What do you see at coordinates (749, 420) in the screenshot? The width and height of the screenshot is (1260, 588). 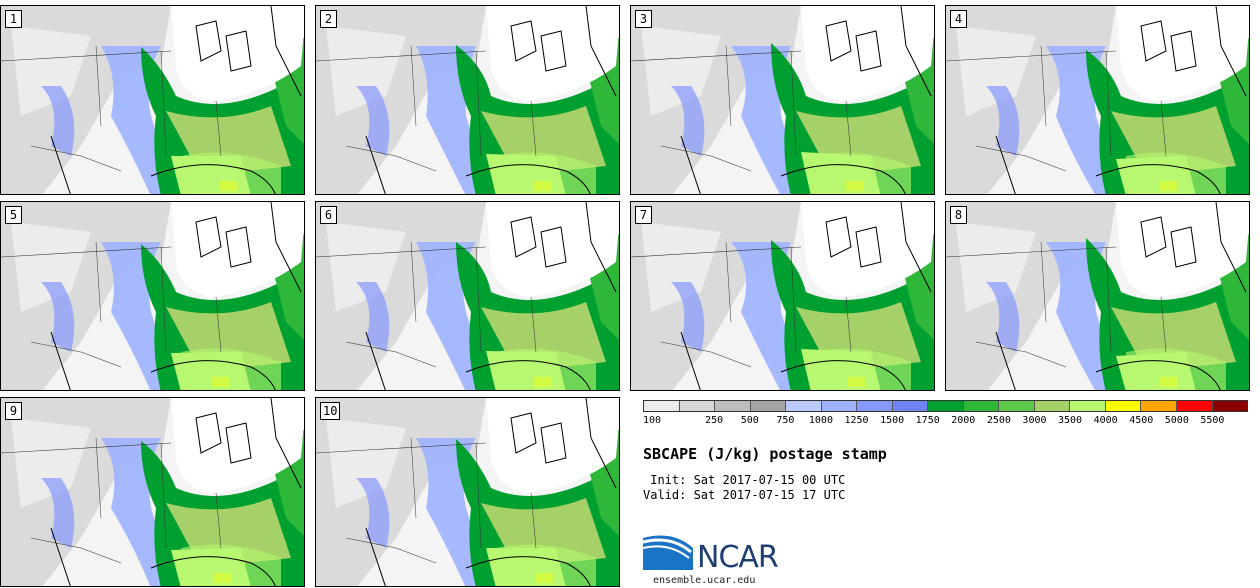 I see `colorbar-label: 500` at bounding box center [749, 420].